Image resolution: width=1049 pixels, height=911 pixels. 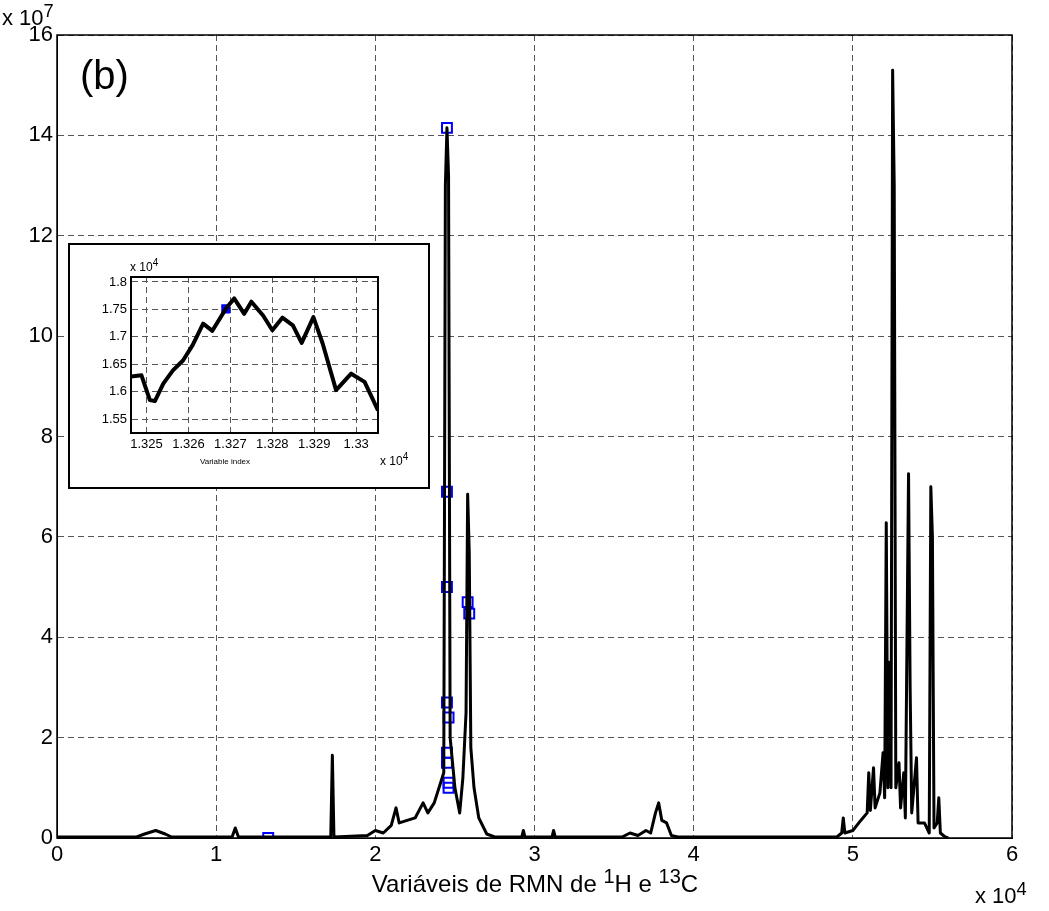 I want to click on y-tick-label: 14, so click(x=40, y=134).